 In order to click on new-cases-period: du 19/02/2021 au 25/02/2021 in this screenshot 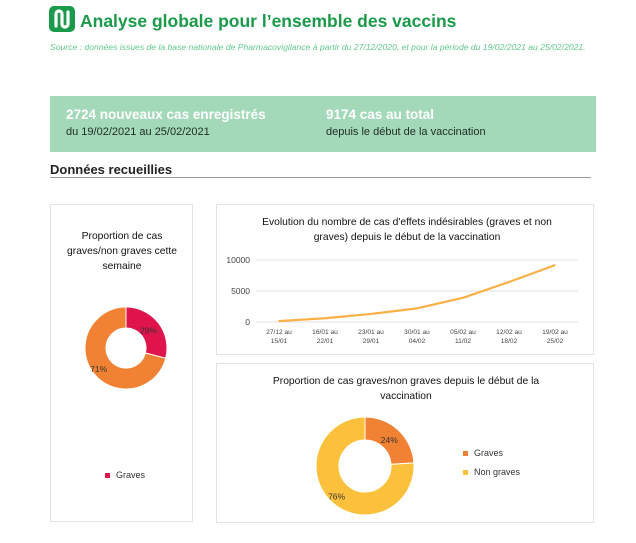, I will do `click(138, 132)`.